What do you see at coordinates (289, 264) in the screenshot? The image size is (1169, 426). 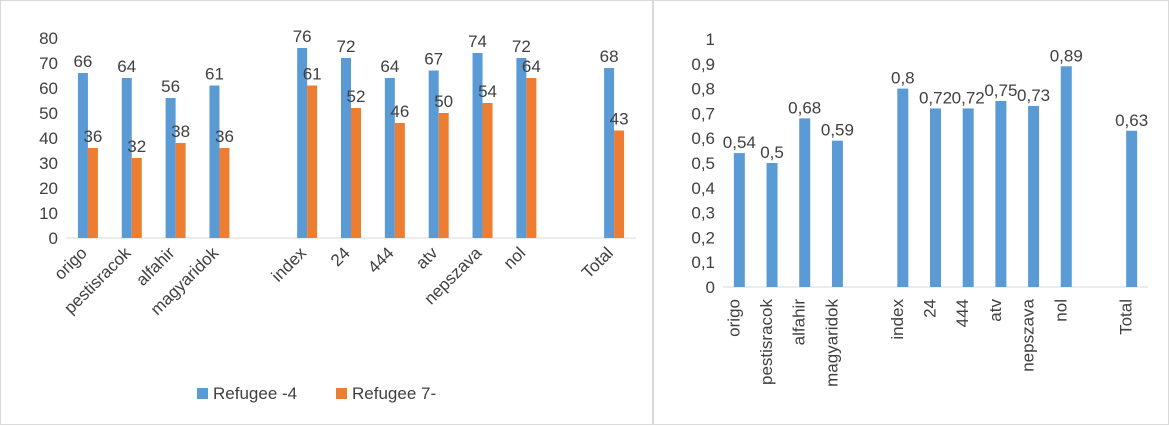 I see `chart0-x-tick-label: index` at bounding box center [289, 264].